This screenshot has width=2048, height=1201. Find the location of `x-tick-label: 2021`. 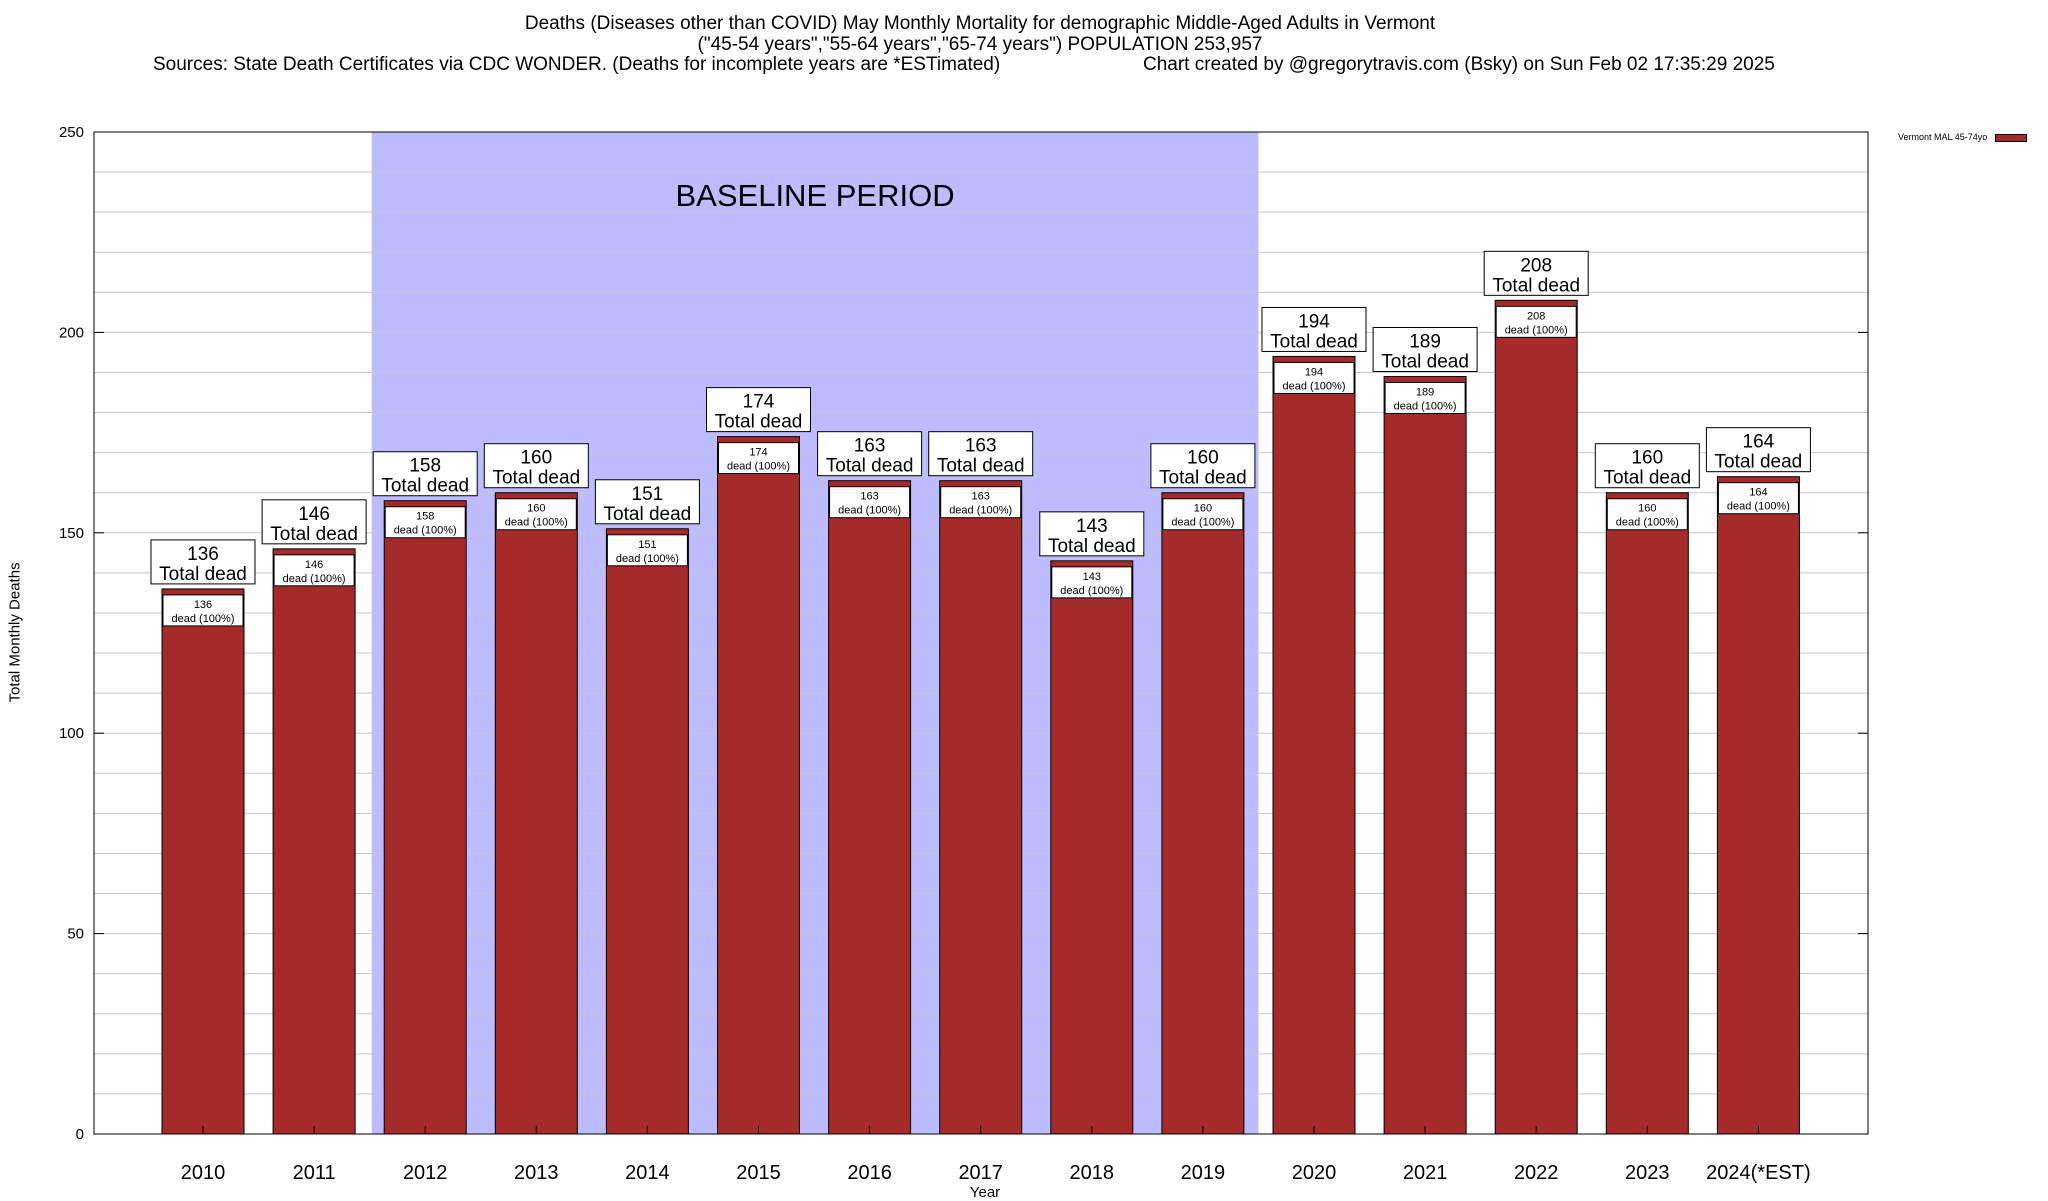

x-tick-label: 2021 is located at coordinates (1425, 1173).